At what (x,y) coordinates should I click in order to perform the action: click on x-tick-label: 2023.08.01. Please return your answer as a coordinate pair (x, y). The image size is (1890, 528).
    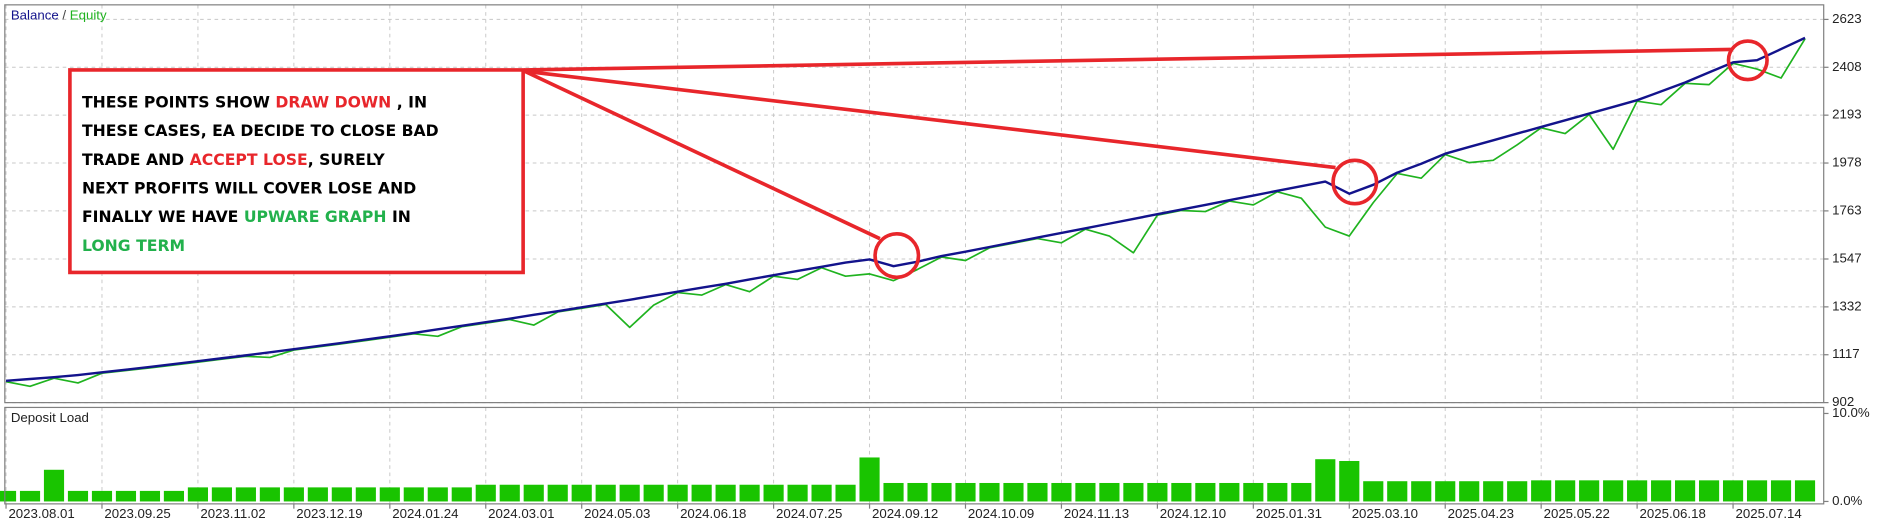
    Looking at the image, I should click on (41, 513).